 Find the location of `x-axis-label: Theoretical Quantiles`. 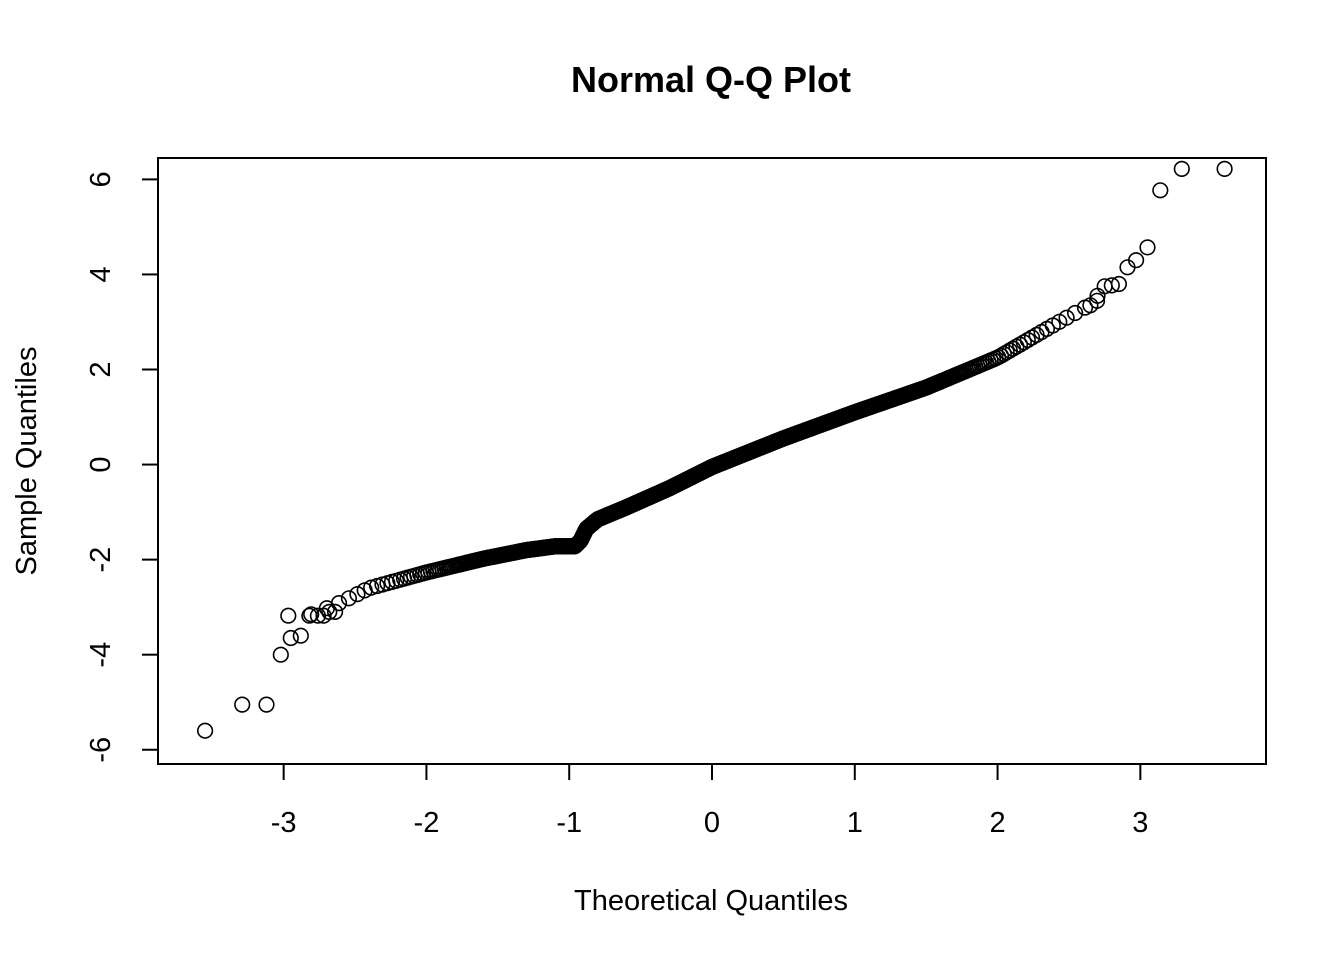

x-axis-label: Theoretical Quantiles is located at coordinates (711, 901).